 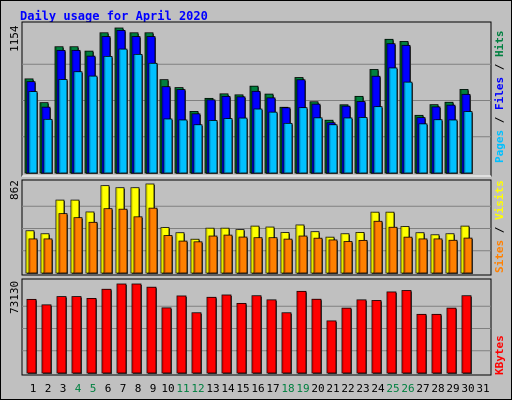 What do you see at coordinates (482, 388) in the screenshot?
I see `x-label-day-31: 31` at bounding box center [482, 388].